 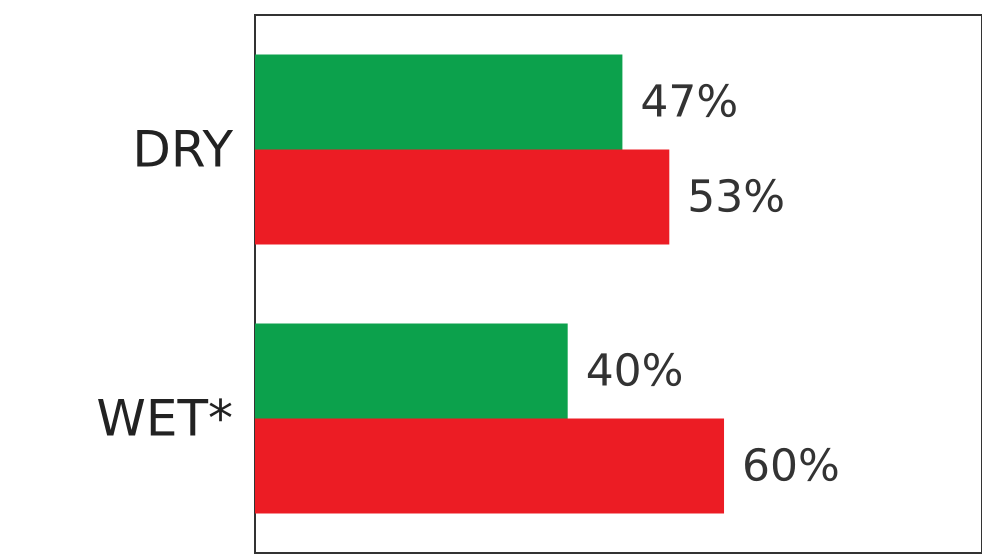 I want to click on y-tick-label: WET*, so click(x=164, y=419).